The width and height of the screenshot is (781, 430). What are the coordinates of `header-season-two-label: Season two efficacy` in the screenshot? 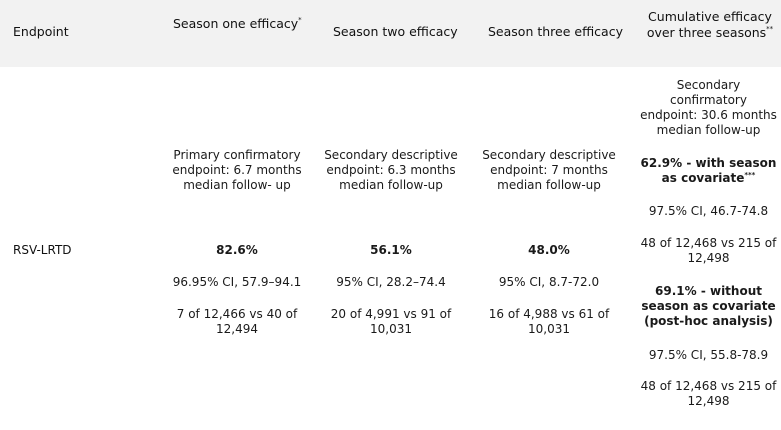 It's located at (395, 31).